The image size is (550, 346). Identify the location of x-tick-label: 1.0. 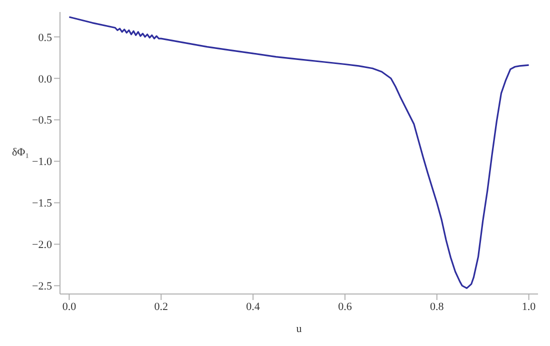
(529, 306).